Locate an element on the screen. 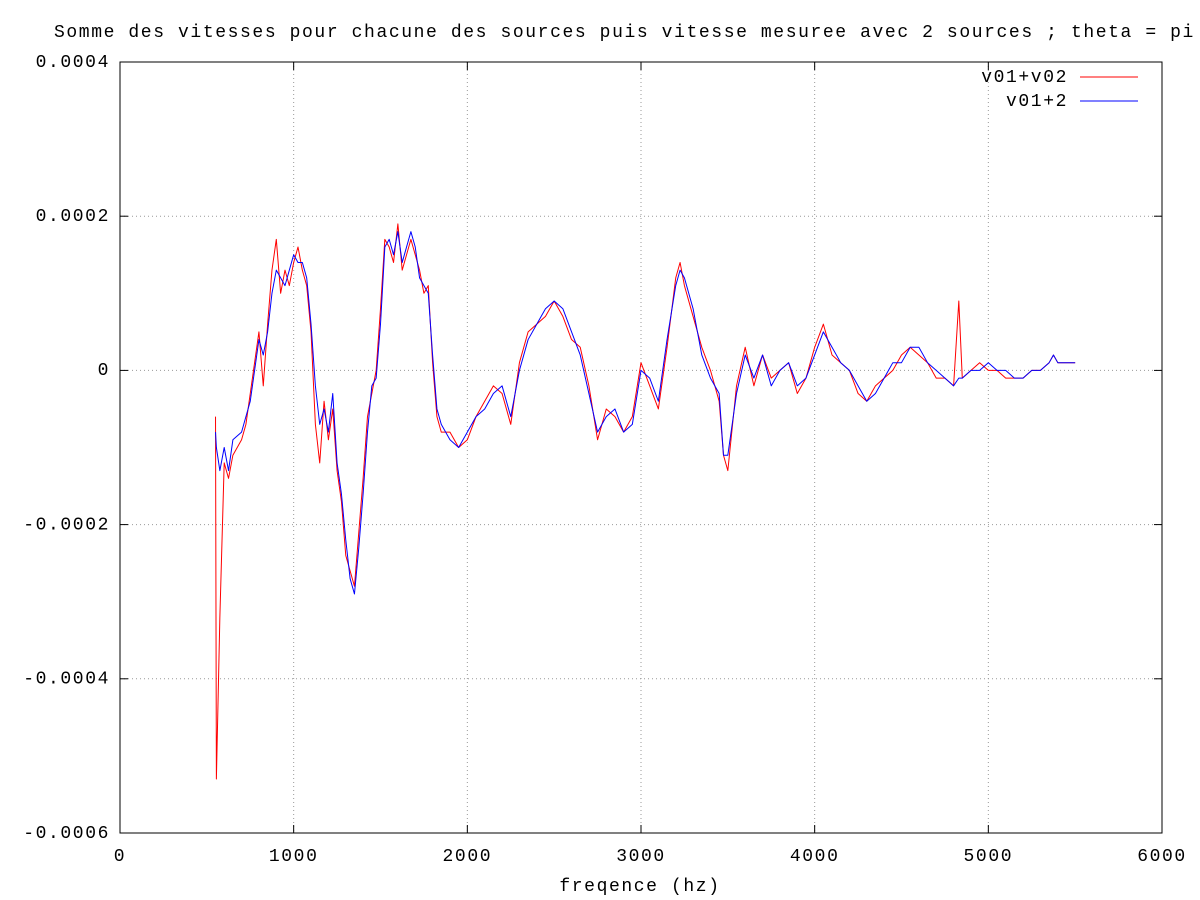 This screenshot has width=1200, height=900. x-tick-label: 0 is located at coordinates (120, 857).